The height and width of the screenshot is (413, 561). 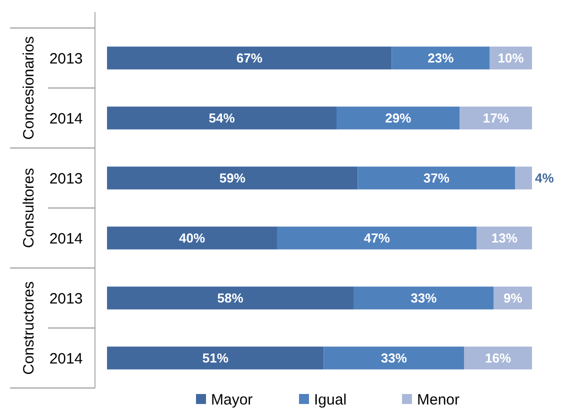 I want to click on data-label: 13%, so click(x=504, y=238).